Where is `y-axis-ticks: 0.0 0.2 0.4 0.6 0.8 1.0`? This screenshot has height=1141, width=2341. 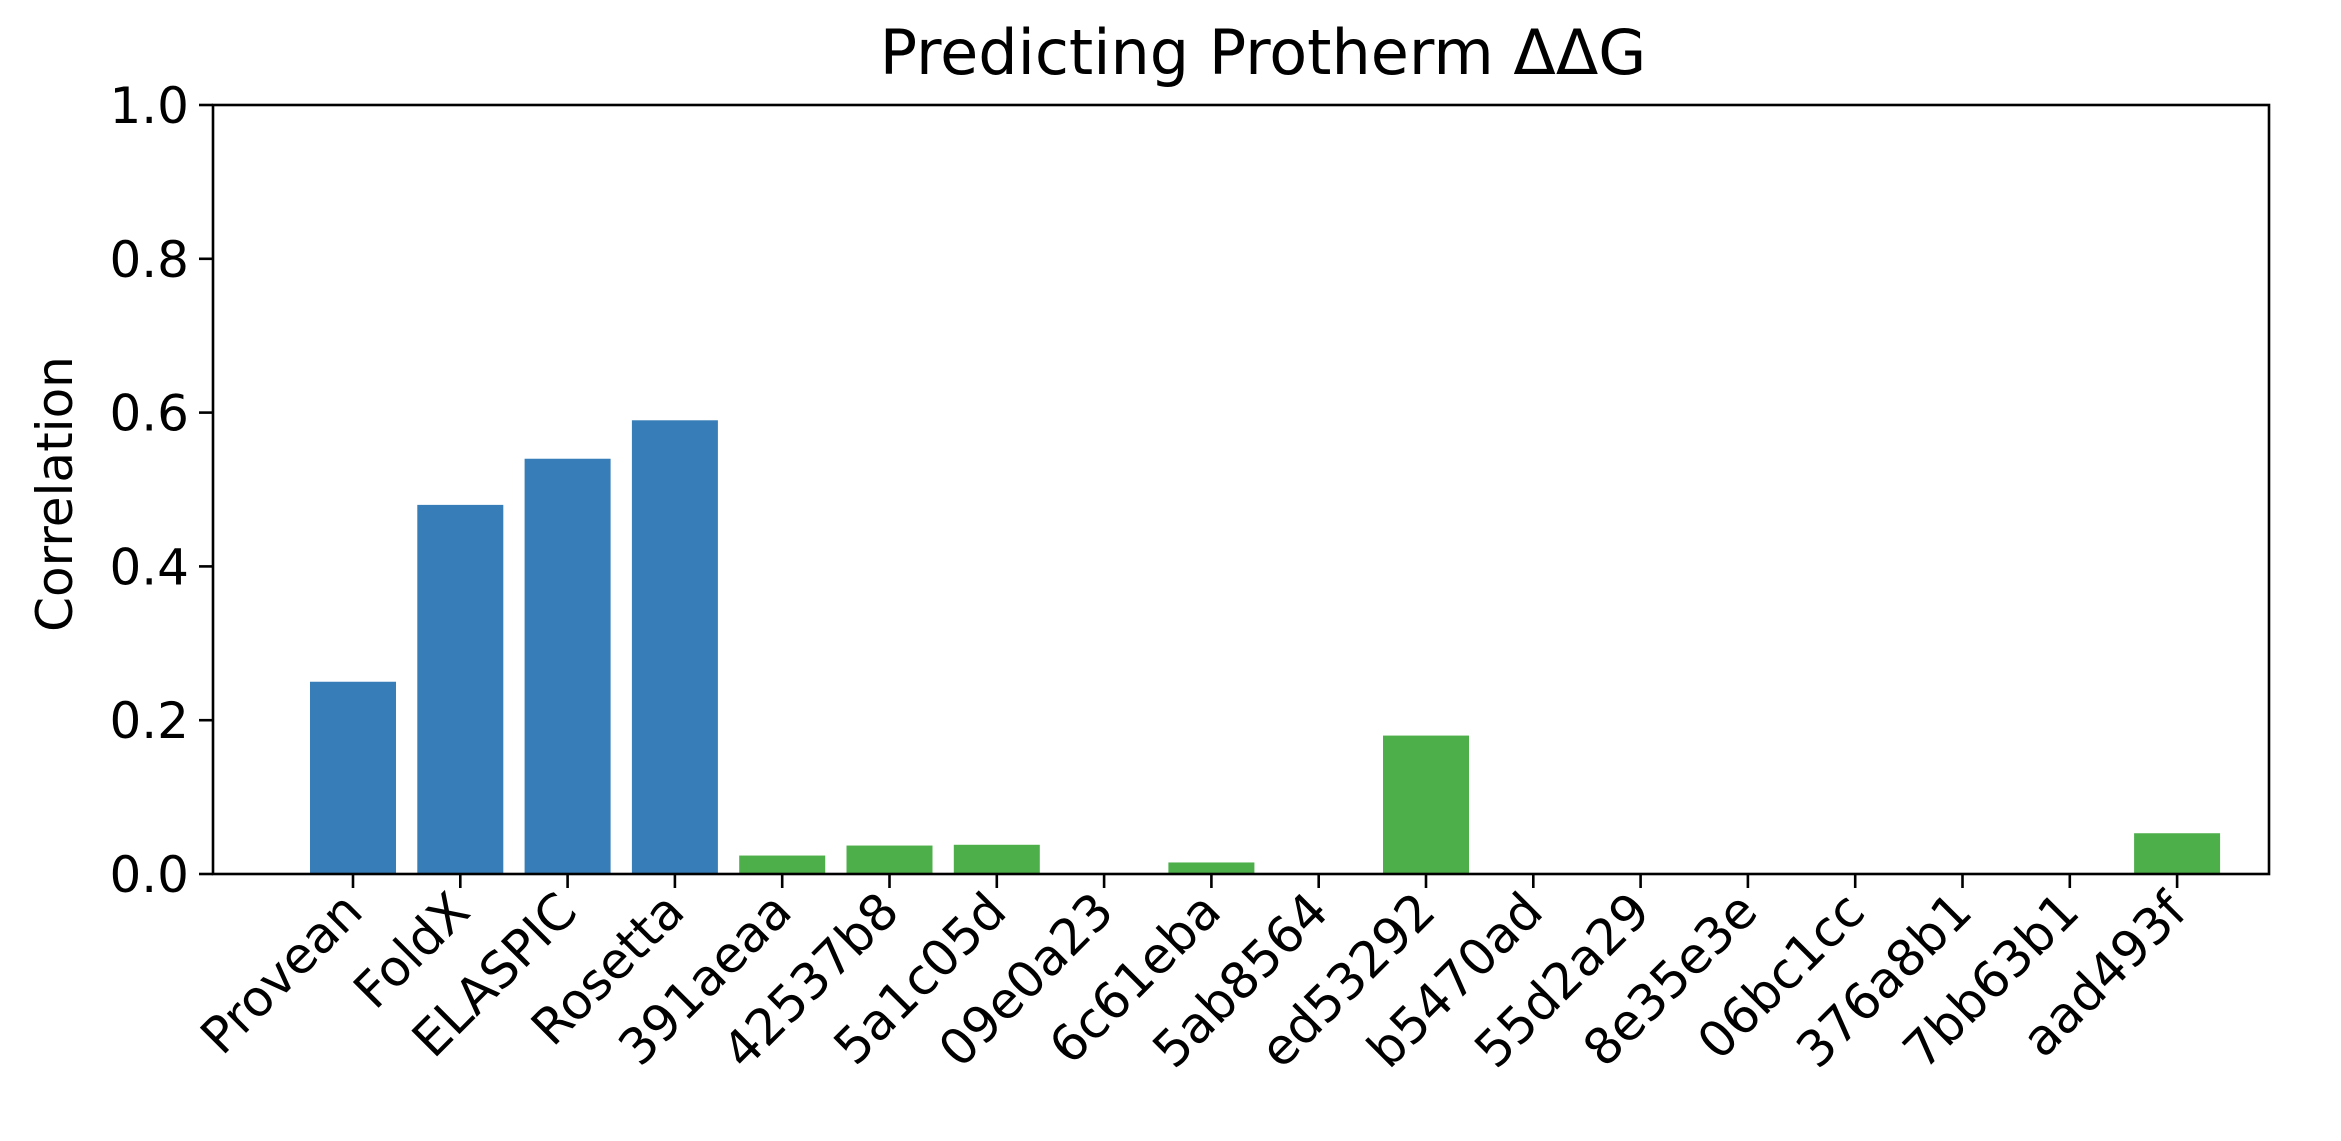
y-axis-ticks: 0.0 0.2 0.4 0.6 0.8 1.0 is located at coordinates (161, 490).